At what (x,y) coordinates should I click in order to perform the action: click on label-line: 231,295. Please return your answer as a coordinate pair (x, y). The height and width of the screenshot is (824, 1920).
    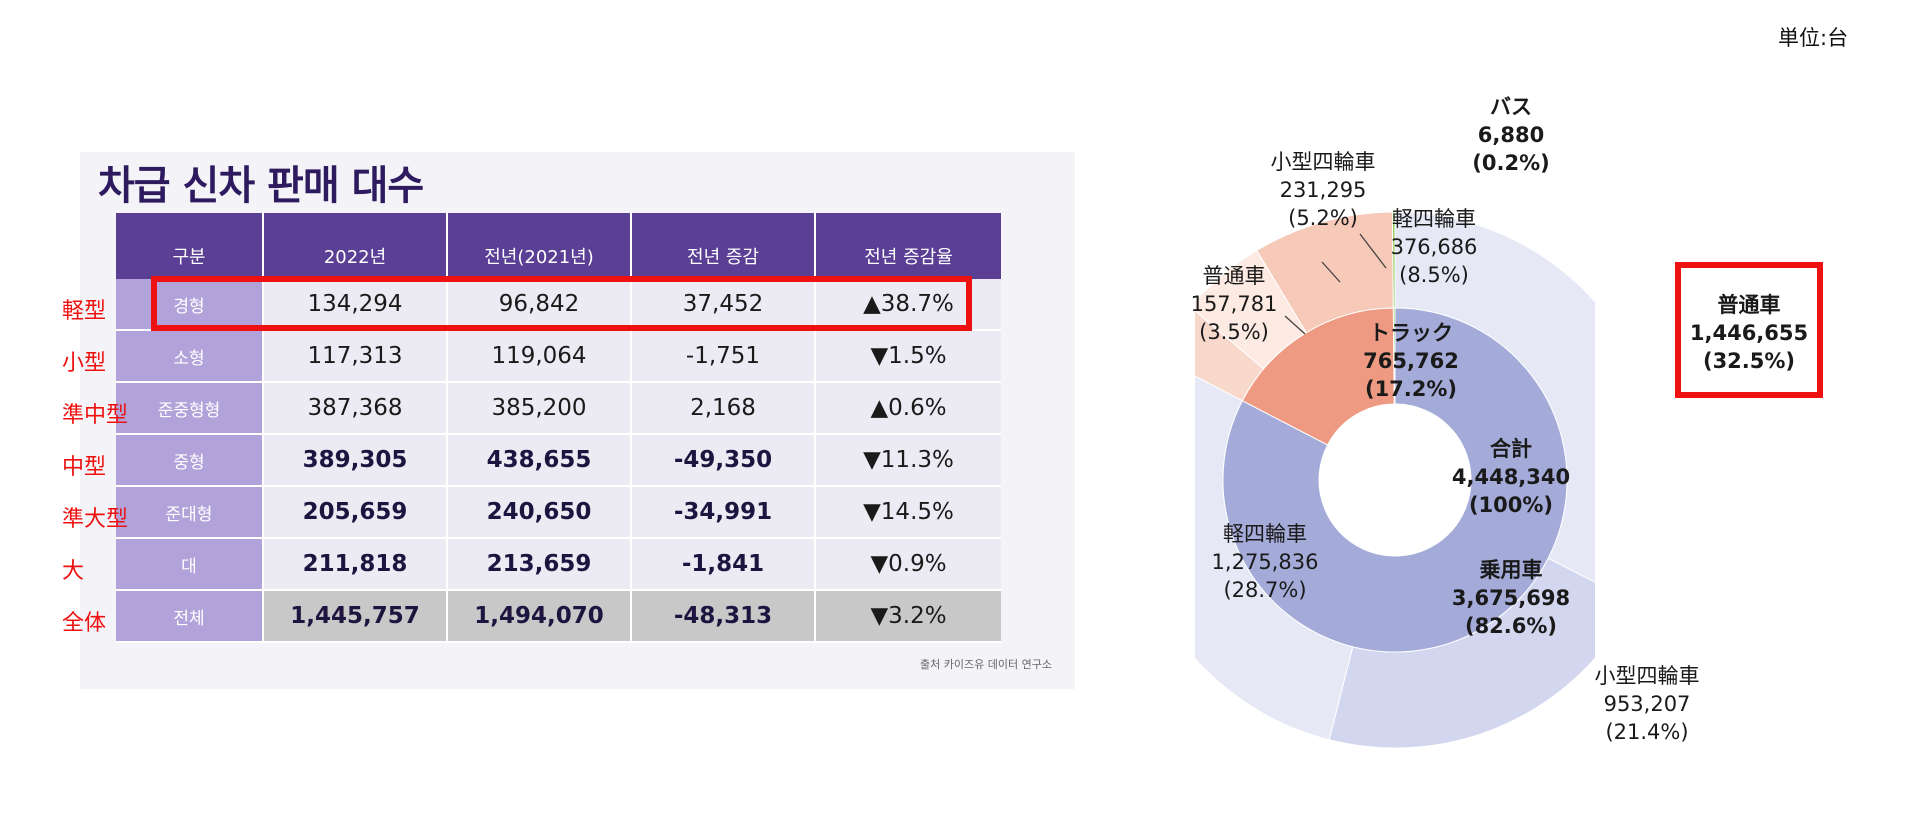
    Looking at the image, I should click on (1323, 190).